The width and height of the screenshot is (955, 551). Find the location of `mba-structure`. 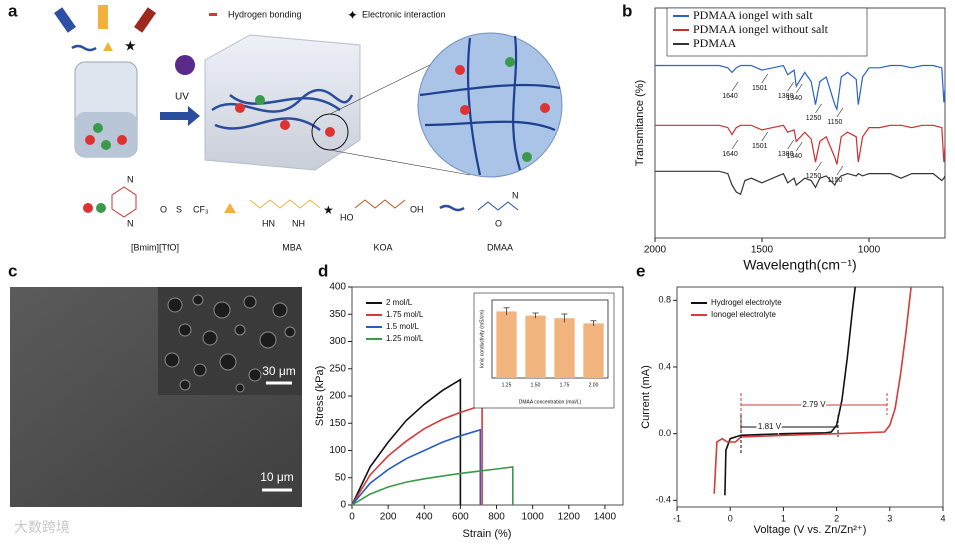

mba-structure is located at coordinates (285, 204).